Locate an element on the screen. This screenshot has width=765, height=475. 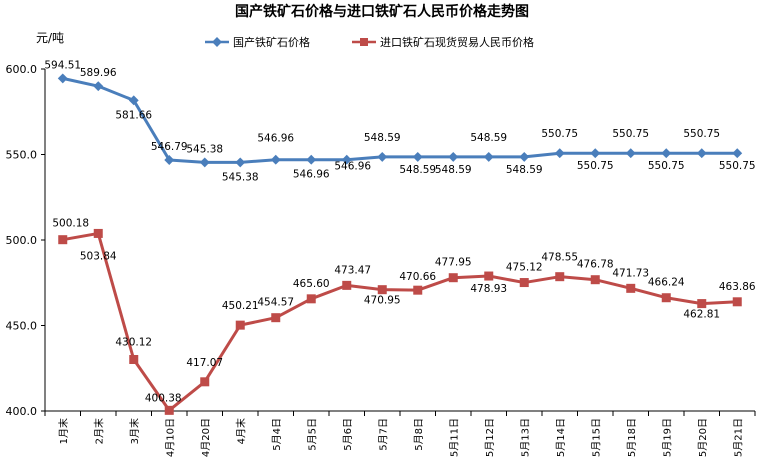
data-label: 454.57 is located at coordinates (275, 303).